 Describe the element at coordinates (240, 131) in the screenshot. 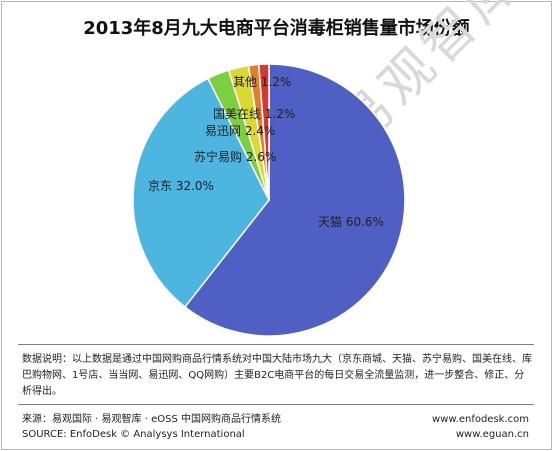

I see `slice-label-3: 易迅网 2.4%` at that location.